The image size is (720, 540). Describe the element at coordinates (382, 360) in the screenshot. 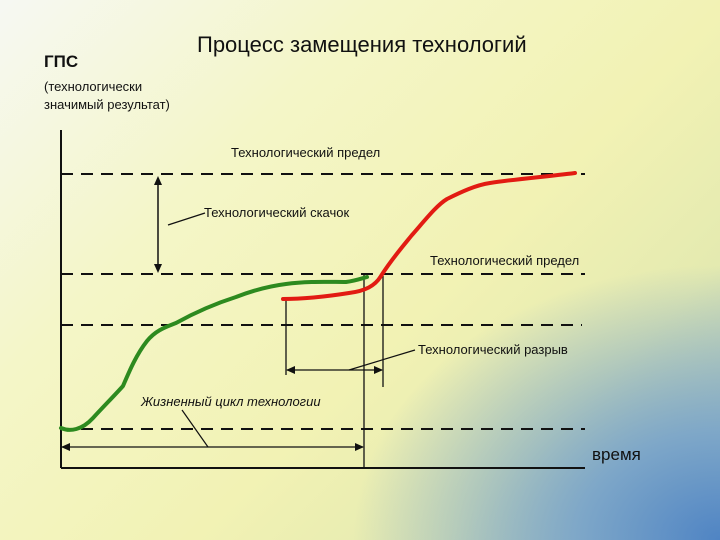

I see `gap-label-leader` at that location.